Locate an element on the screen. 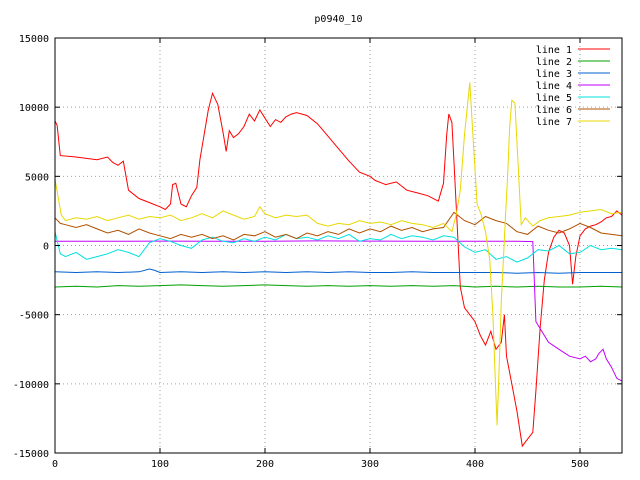  y-tick-label: 15000 is located at coordinates (34, 39).